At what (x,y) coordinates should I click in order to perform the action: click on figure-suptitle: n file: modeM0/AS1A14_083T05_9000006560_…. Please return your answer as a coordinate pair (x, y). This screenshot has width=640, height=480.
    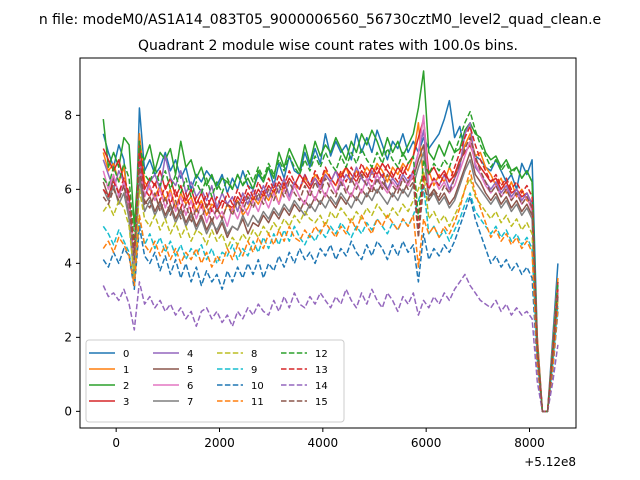
    Looking at the image, I should click on (320, 20).